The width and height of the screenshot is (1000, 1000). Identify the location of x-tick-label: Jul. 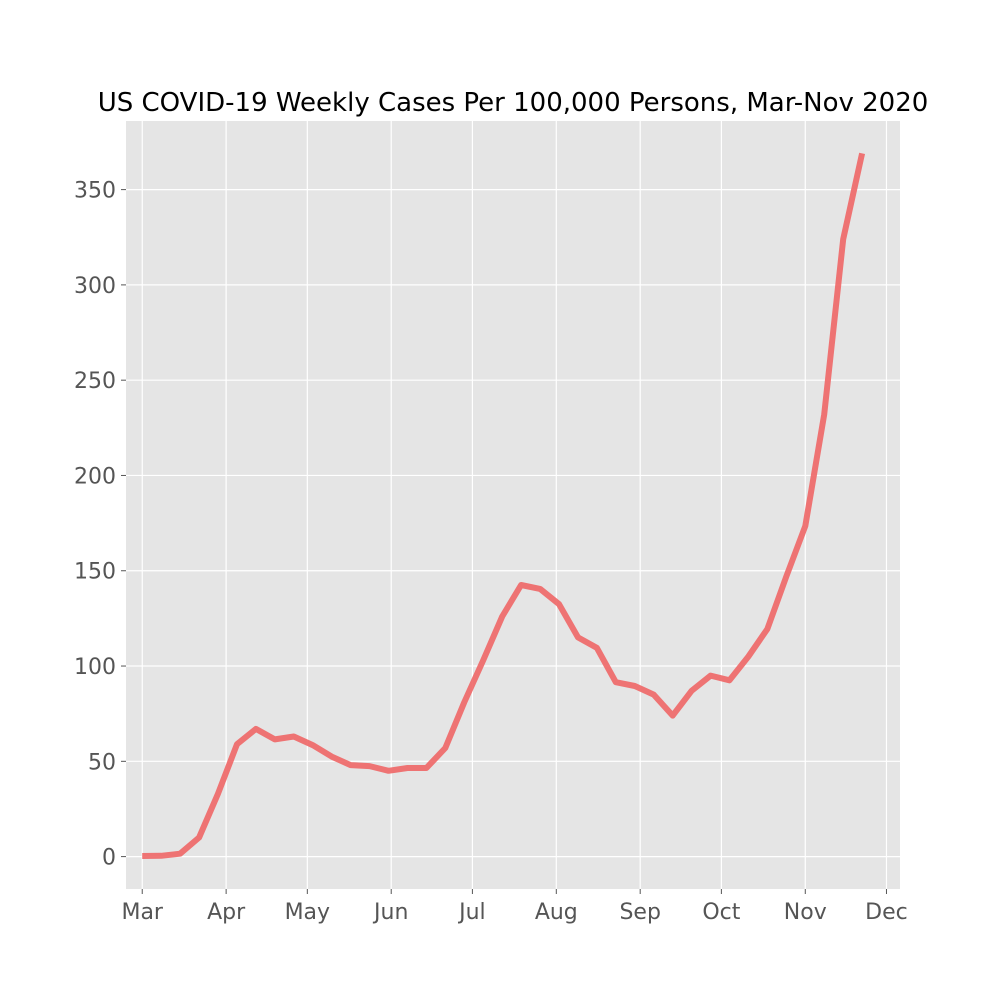
(471, 912).